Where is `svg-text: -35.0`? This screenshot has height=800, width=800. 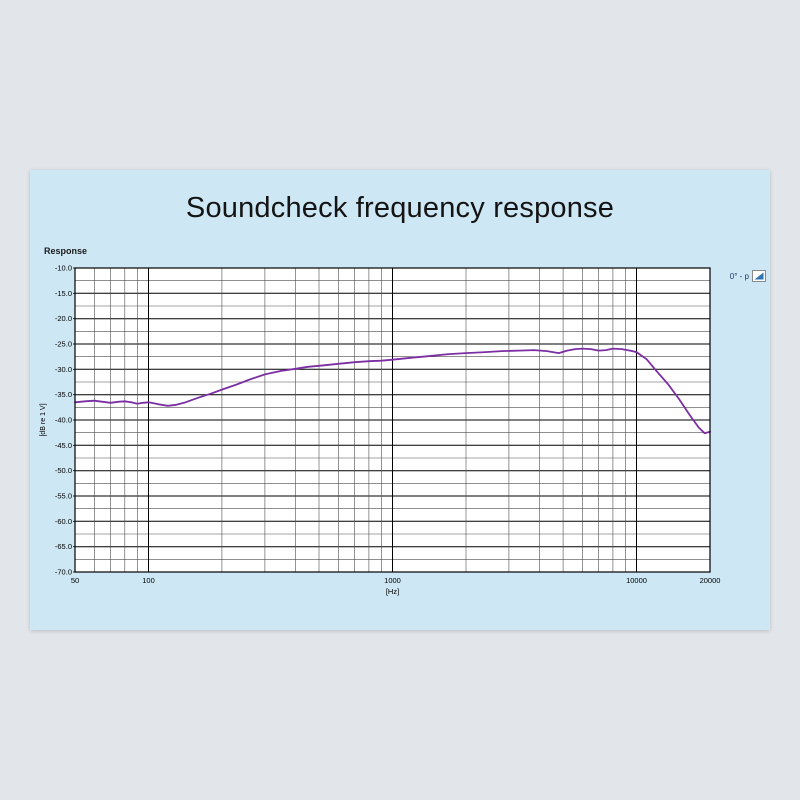
svg-text: -35.0 is located at coordinates (63, 394).